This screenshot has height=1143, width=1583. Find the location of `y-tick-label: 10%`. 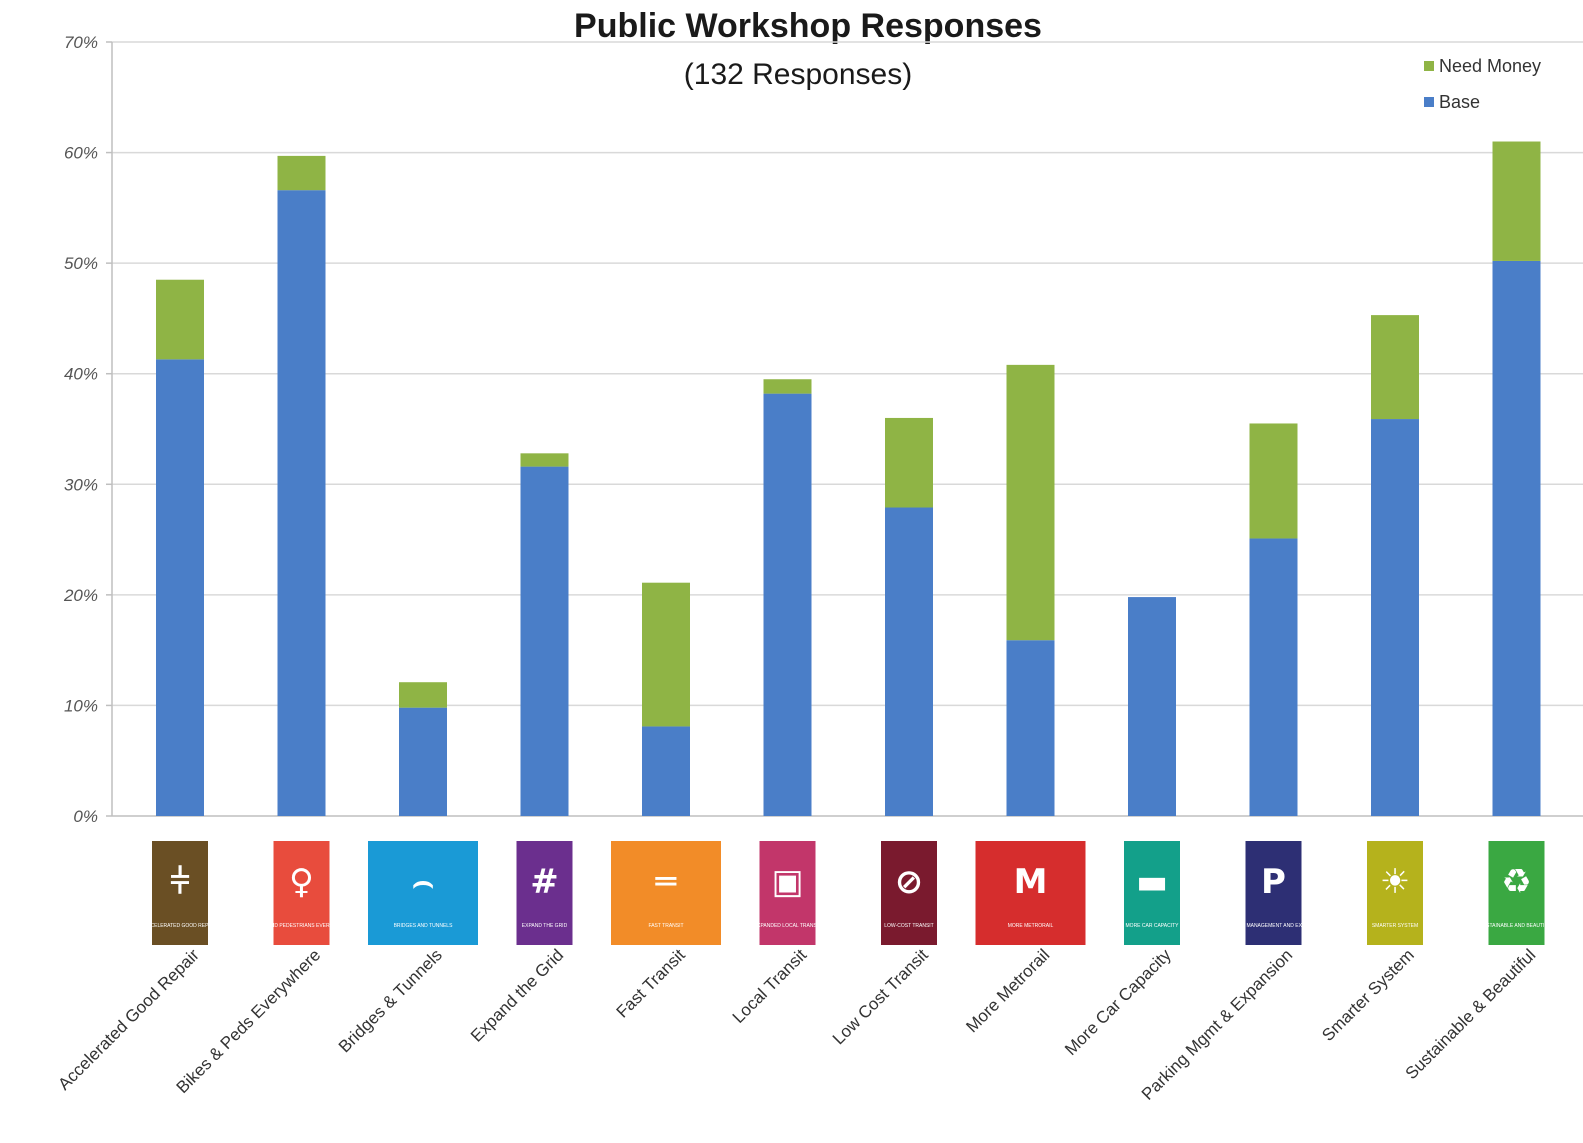

y-tick-label: 10% is located at coordinates (81, 705).